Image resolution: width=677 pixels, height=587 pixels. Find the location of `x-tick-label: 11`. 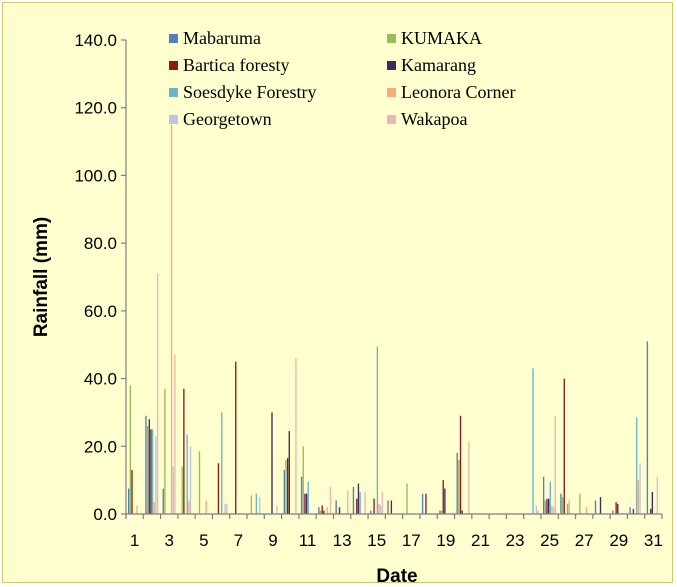

x-tick-label: 11 is located at coordinates (308, 540).